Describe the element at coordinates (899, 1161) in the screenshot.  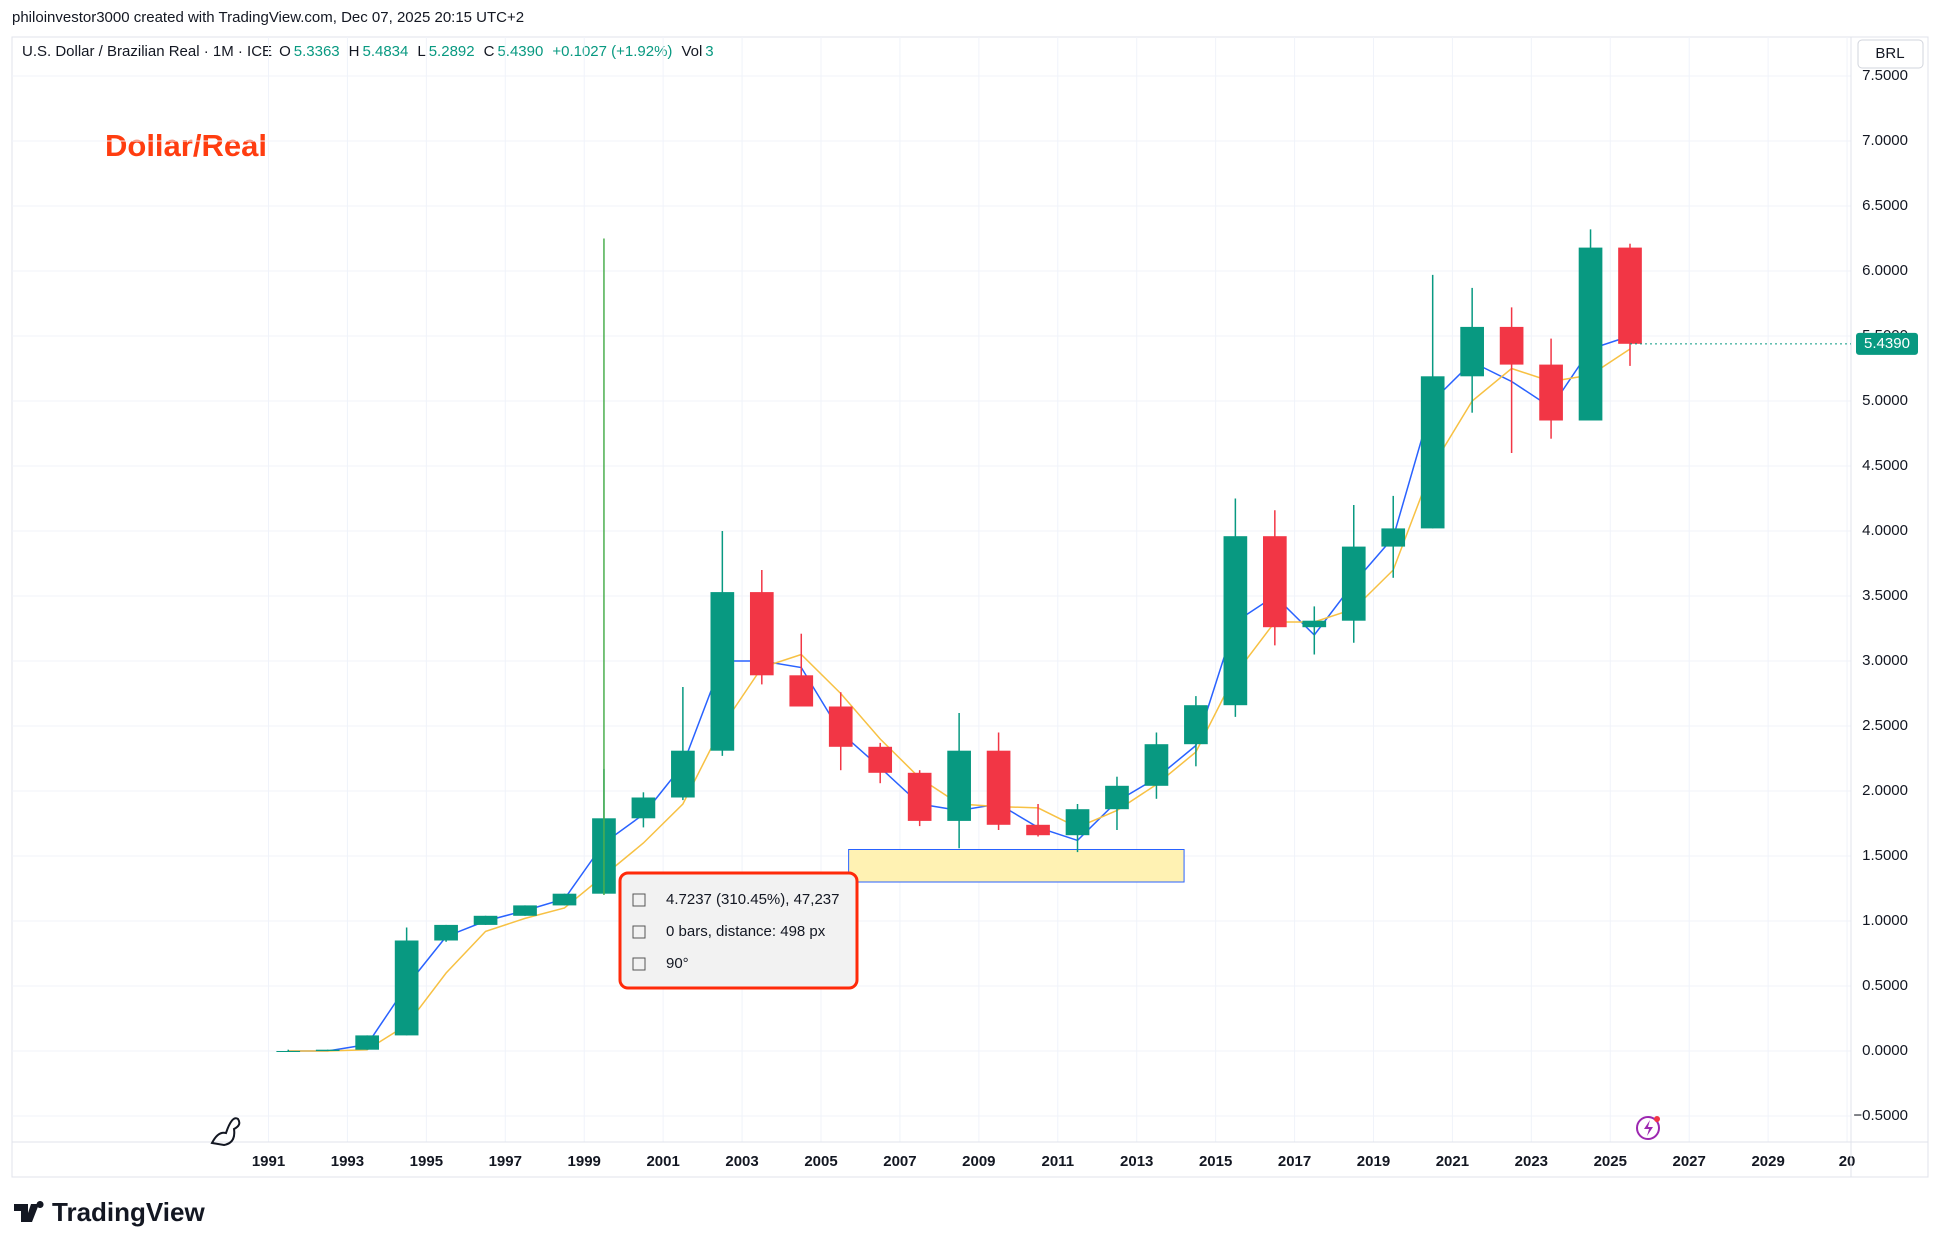
I see `x-tick-label: 2007` at that location.